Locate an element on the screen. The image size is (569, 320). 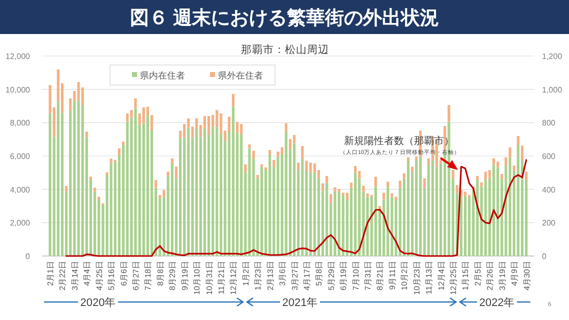
chart-subtitle: 那覇市：松山周辺 is located at coordinates (285, 49).